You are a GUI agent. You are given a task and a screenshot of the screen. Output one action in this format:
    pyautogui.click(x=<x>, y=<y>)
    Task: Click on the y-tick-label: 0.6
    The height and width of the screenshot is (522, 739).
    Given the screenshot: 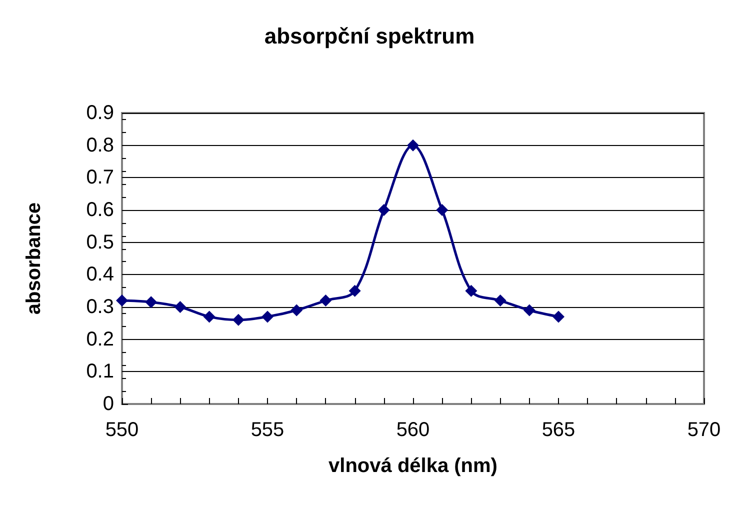 What is the action you would take?
    pyautogui.click(x=100, y=210)
    